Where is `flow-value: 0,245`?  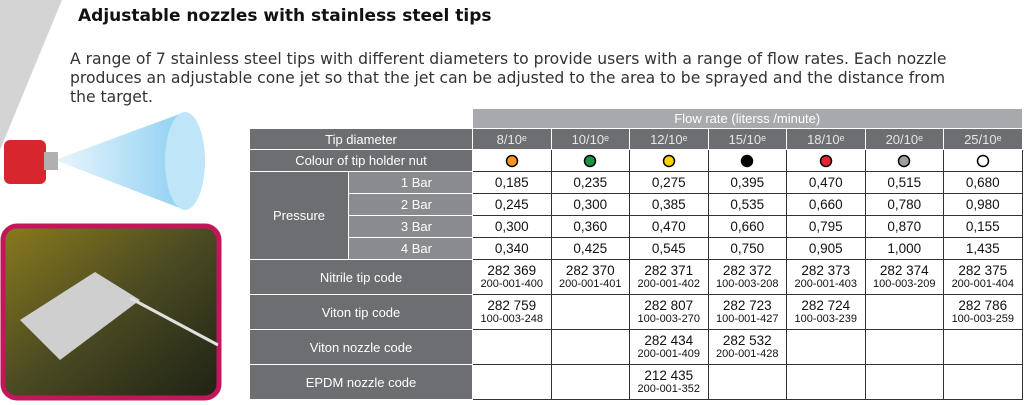 flow-value: 0,245 is located at coordinates (512, 204).